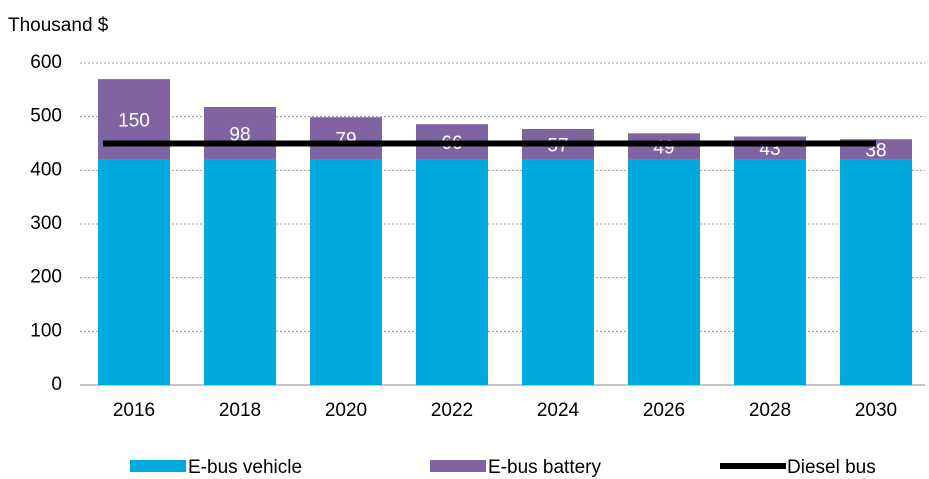 The height and width of the screenshot is (479, 929). What do you see at coordinates (664, 410) in the screenshot?
I see `x-tick-label: 2026` at bounding box center [664, 410].